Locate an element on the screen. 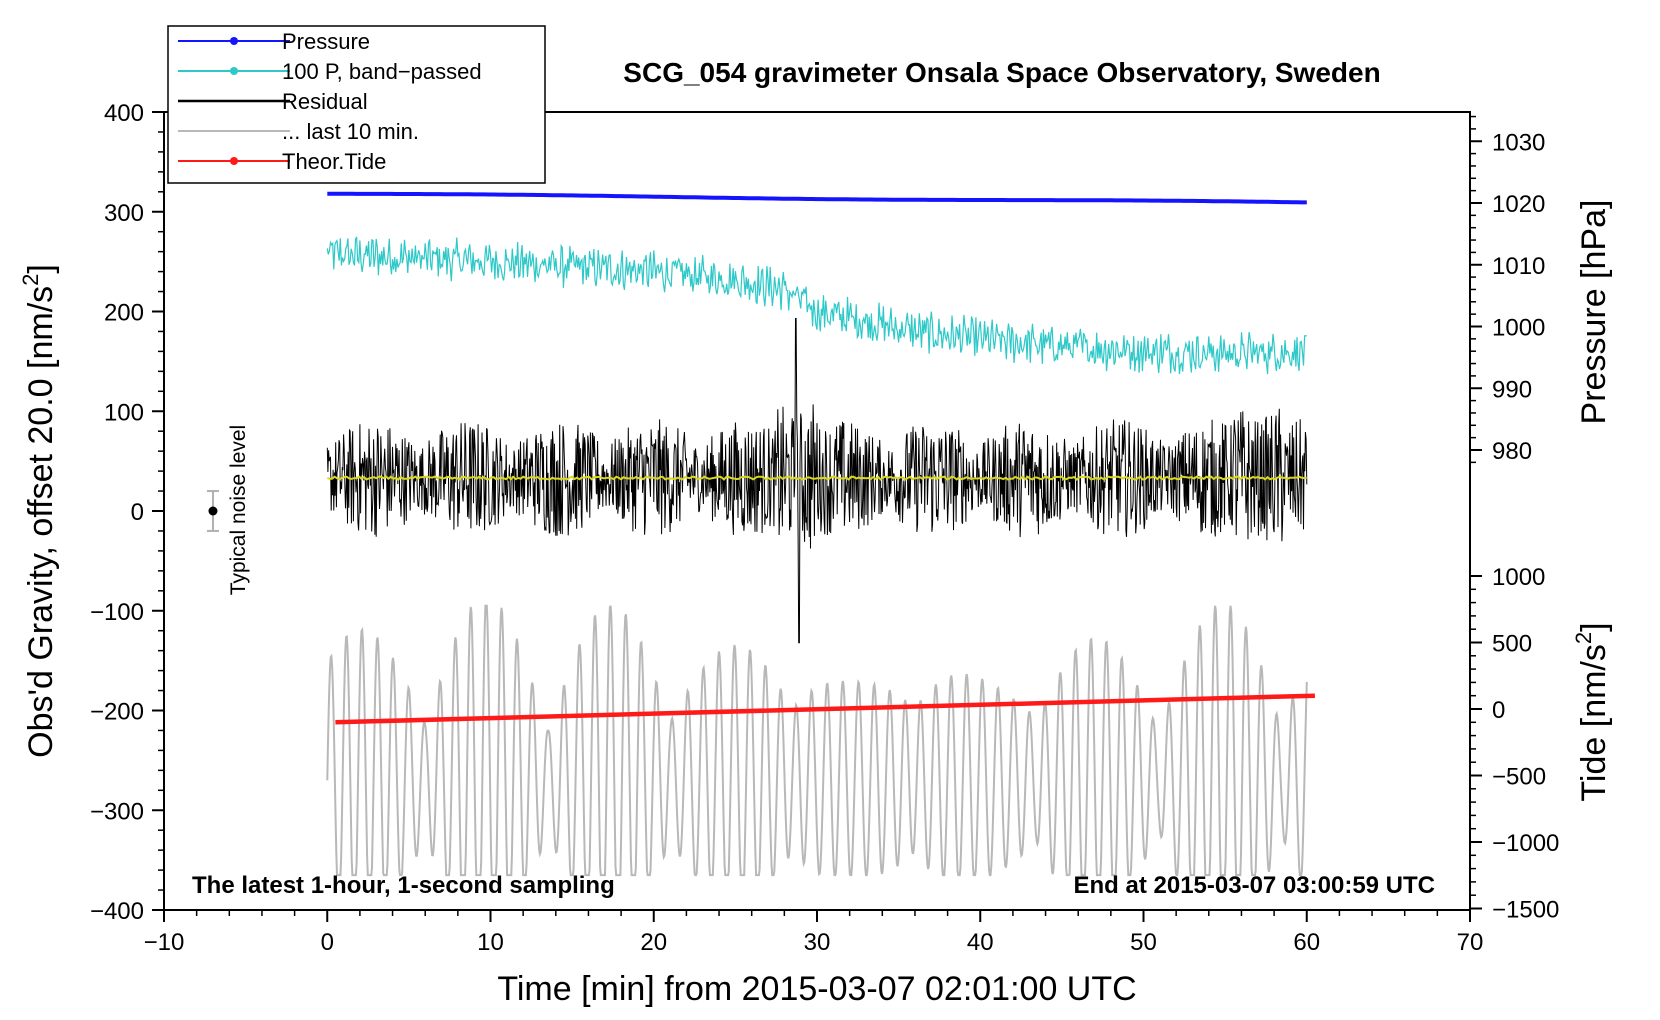 The image size is (1660, 1020). tide-axis-title-close: ] is located at coordinates (1594, 626).